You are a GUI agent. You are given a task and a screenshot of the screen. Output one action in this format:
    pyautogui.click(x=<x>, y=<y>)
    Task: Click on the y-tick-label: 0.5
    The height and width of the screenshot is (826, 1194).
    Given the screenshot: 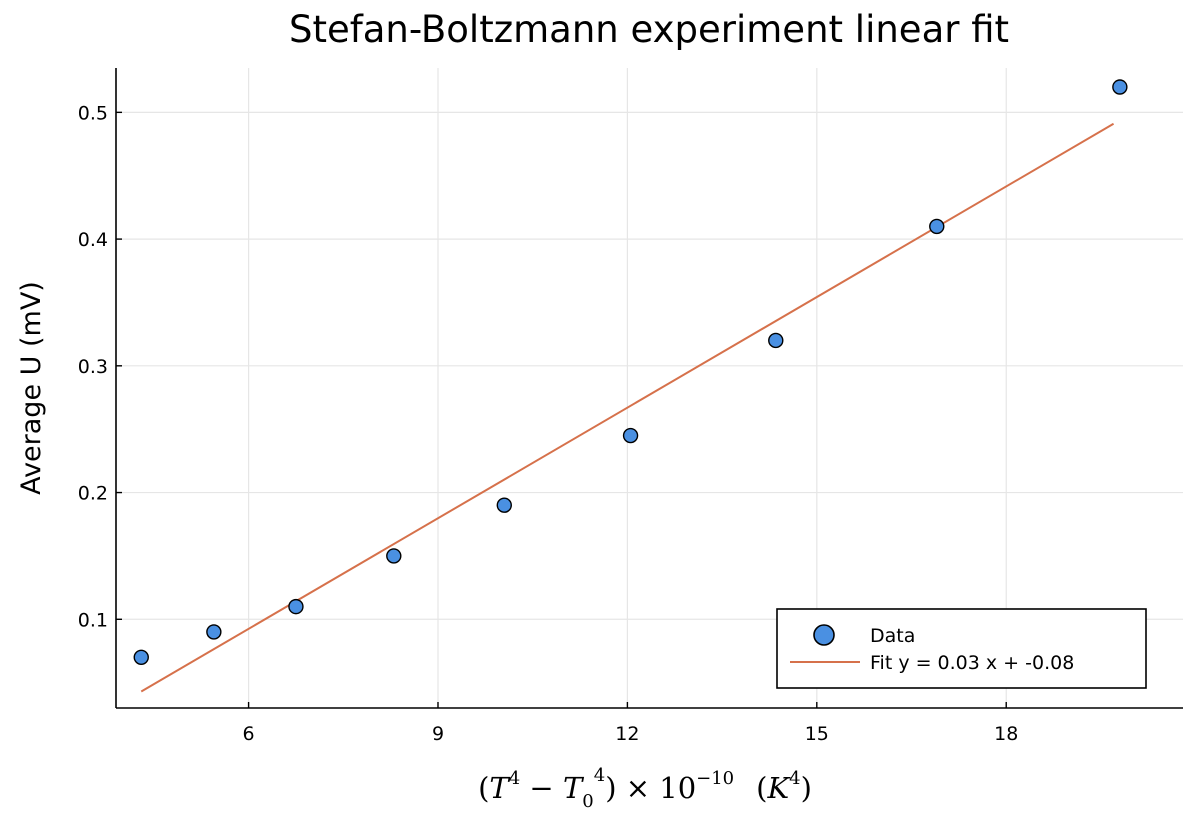 What is the action you would take?
    pyautogui.click(x=93, y=113)
    